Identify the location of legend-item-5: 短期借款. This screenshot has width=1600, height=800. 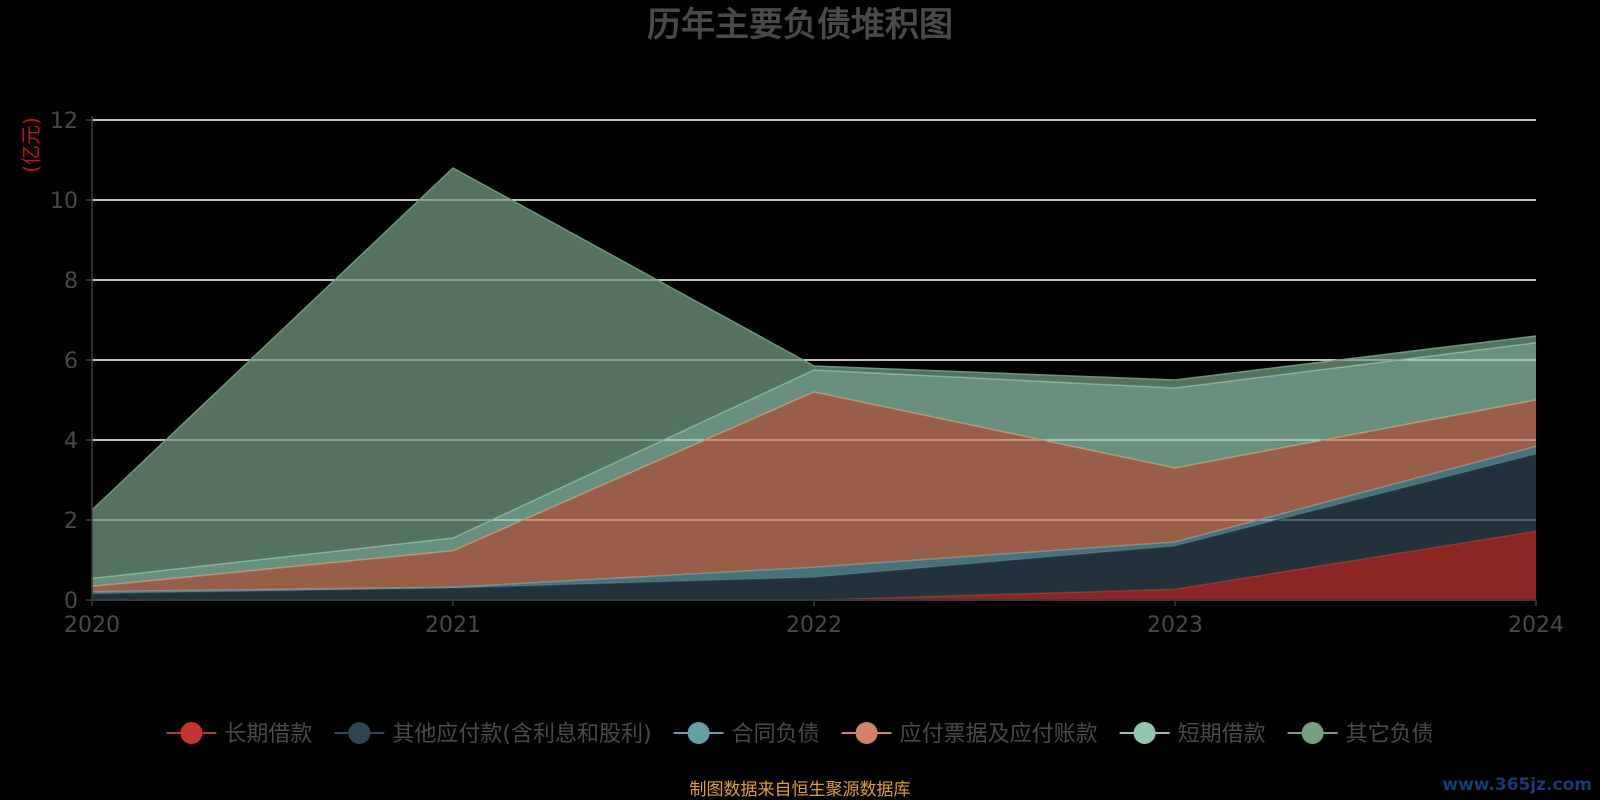
(1192, 734).